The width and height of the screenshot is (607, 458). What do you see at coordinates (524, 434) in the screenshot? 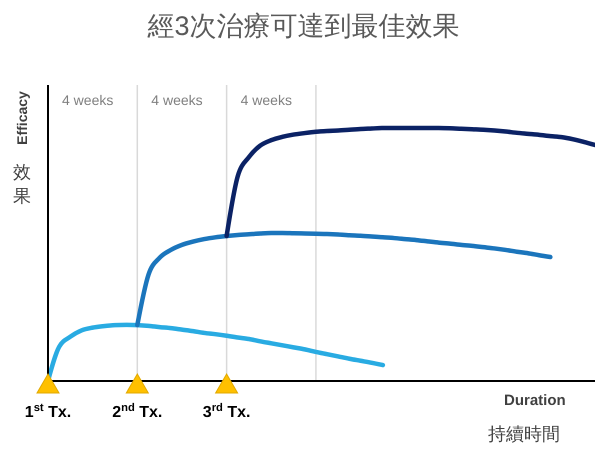
I see `text: 持續時間` at bounding box center [524, 434].